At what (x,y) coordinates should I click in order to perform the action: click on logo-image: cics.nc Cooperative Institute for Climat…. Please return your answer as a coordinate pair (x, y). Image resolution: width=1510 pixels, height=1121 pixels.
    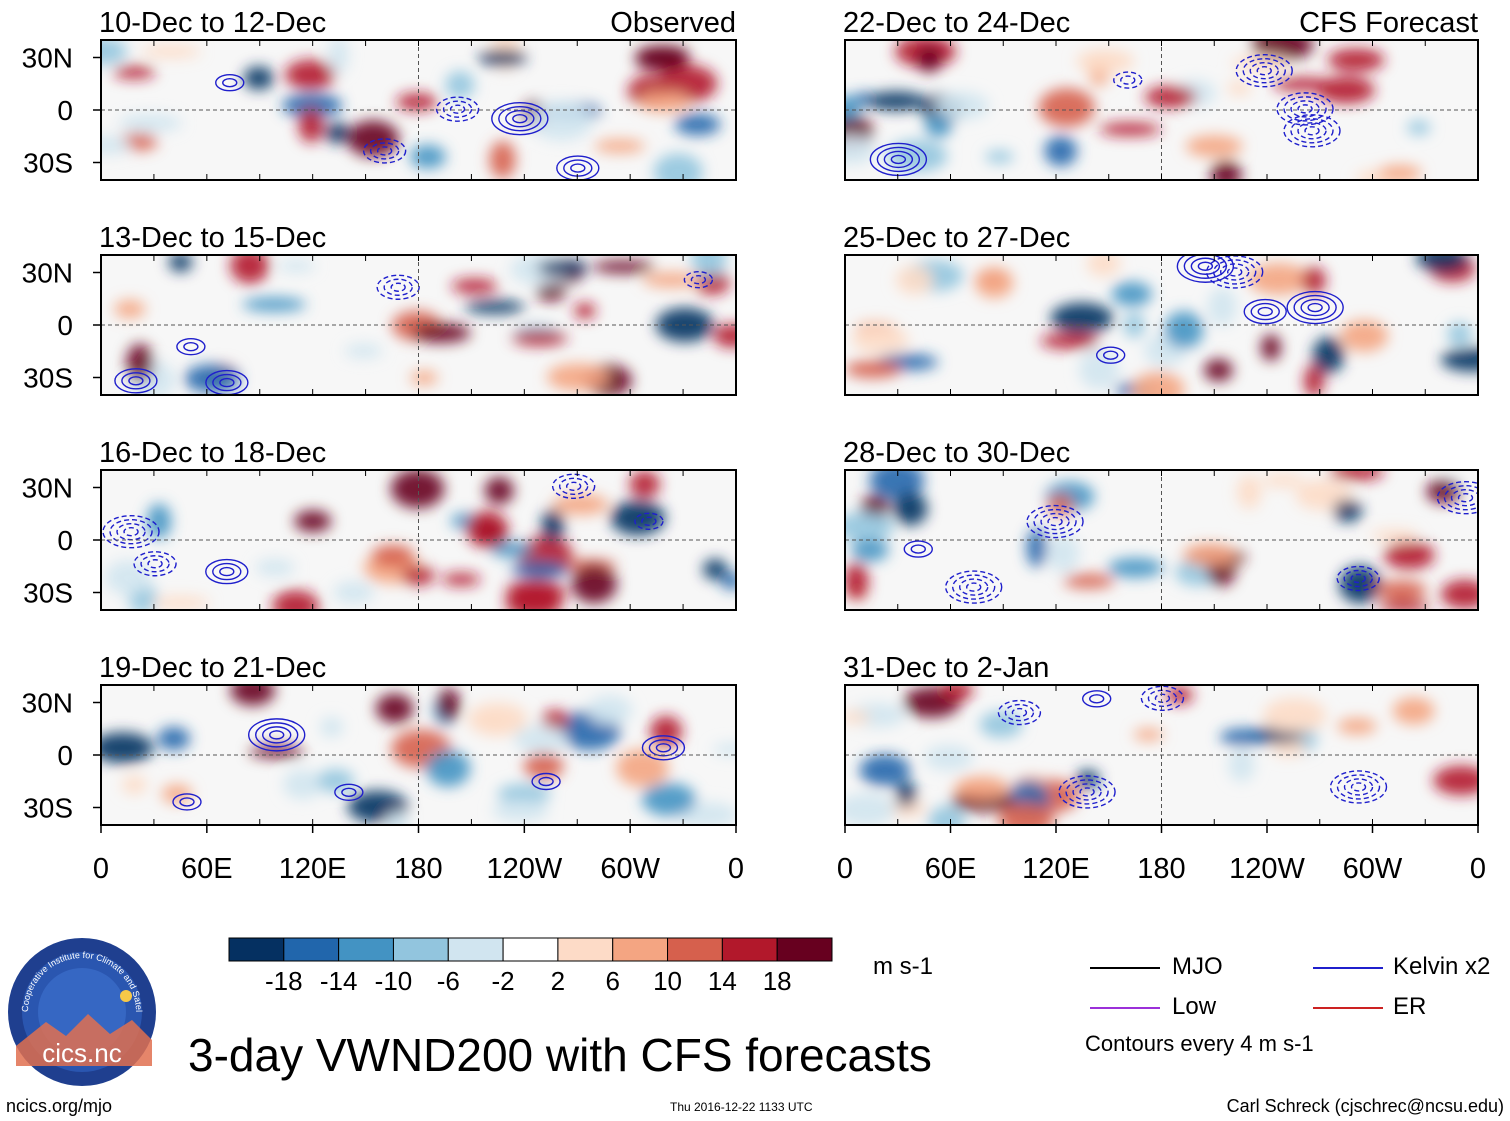
    Looking at the image, I should click on (79, 1007).